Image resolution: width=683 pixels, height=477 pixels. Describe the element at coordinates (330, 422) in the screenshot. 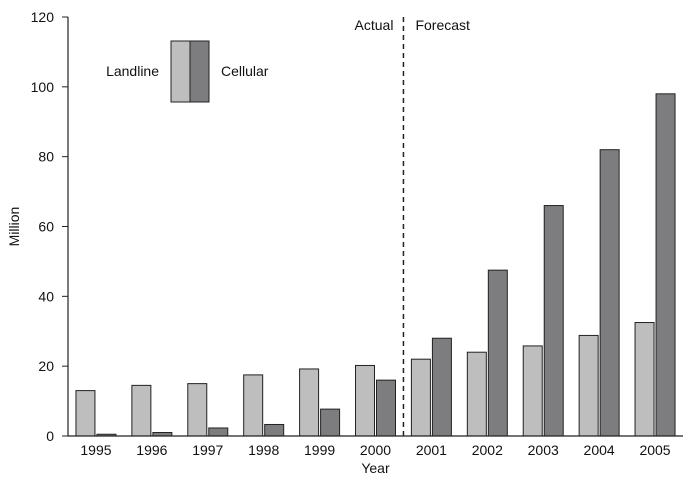

I see `bar-cellular-1999` at that location.